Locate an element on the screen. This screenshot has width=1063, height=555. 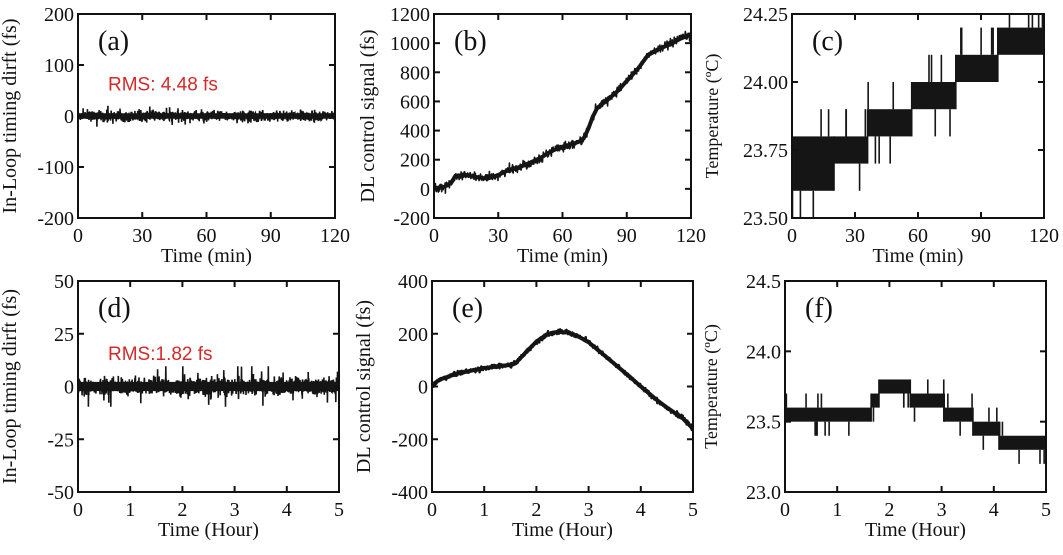
y-tick-label: 23.75 is located at coordinates (765, 151).